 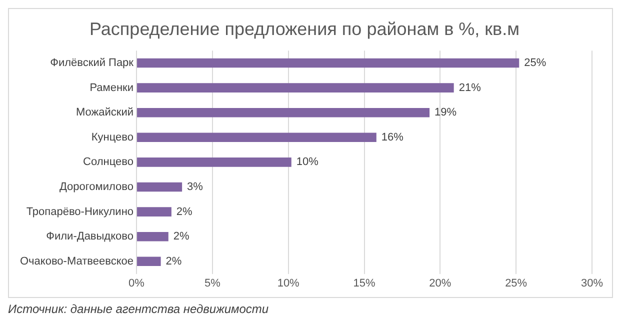 I want to click on x-tick-label: 20%, so click(x=440, y=283).